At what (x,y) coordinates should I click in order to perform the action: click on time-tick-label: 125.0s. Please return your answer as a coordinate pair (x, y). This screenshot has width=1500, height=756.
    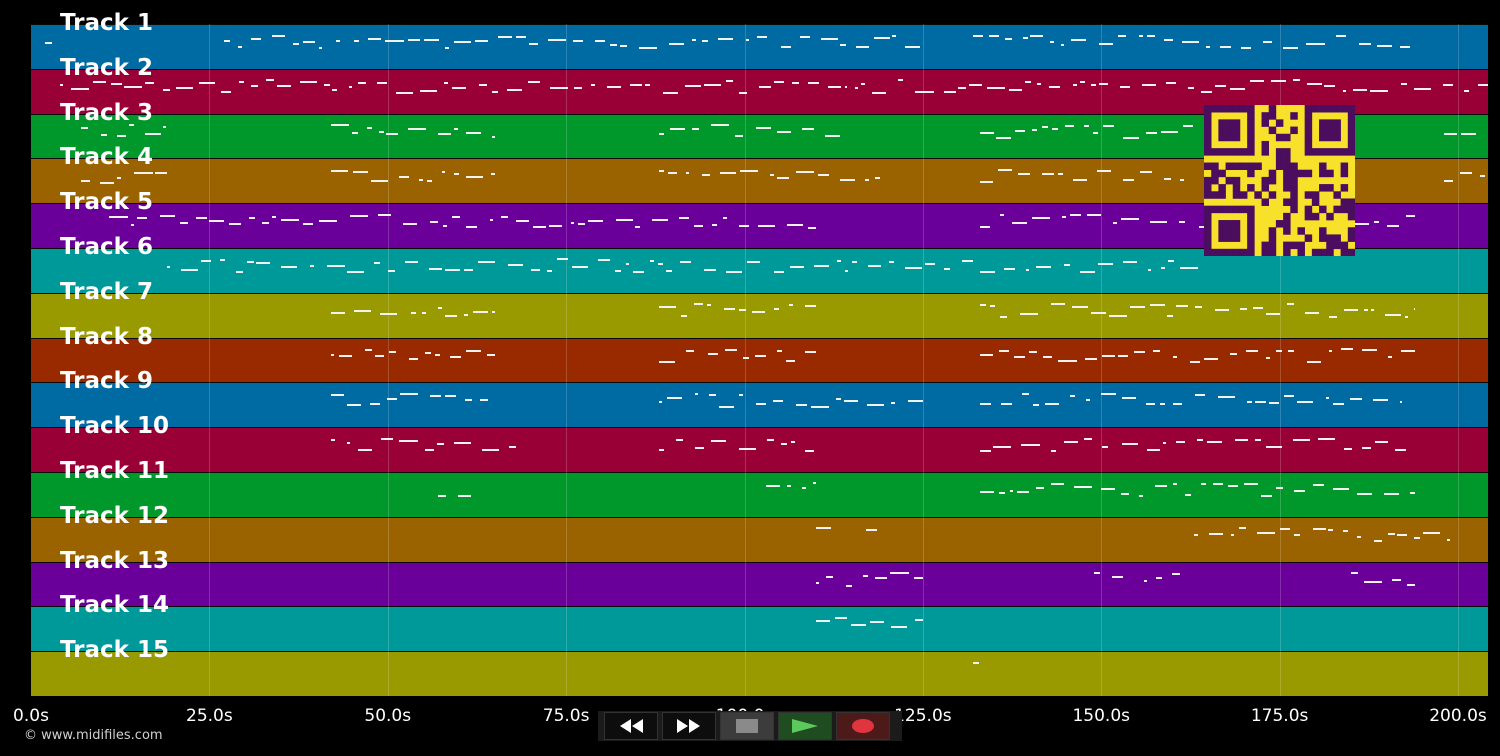
    Looking at the image, I should click on (923, 716).